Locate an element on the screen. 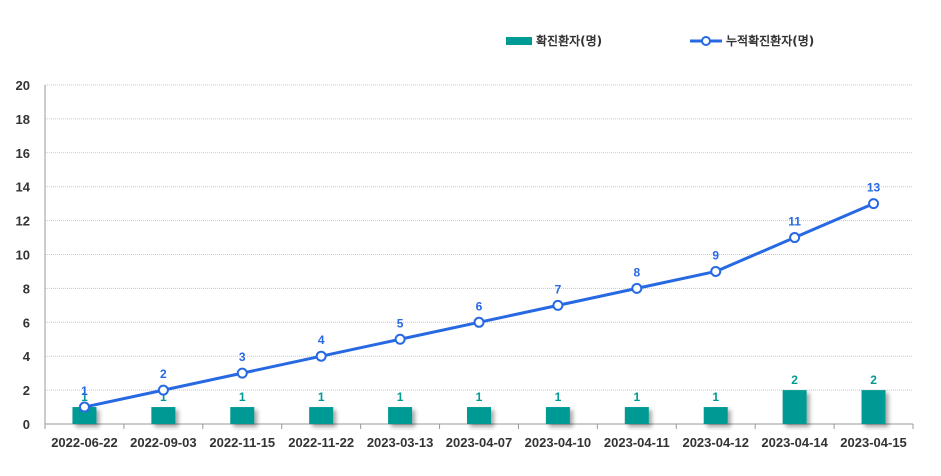 This screenshot has width=941, height=476. y-tick-label: 18 is located at coordinates (23, 119).